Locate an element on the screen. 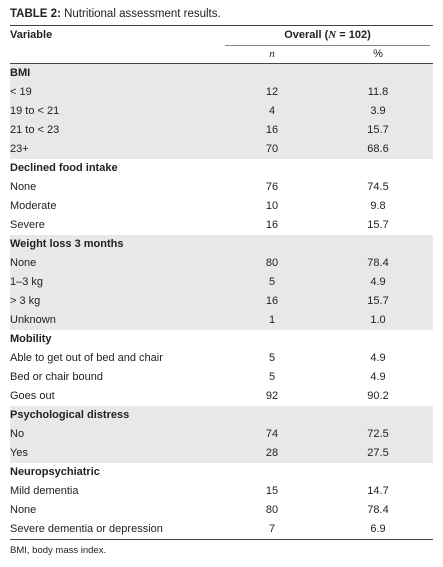  n-cell: 4 is located at coordinates (272, 111).